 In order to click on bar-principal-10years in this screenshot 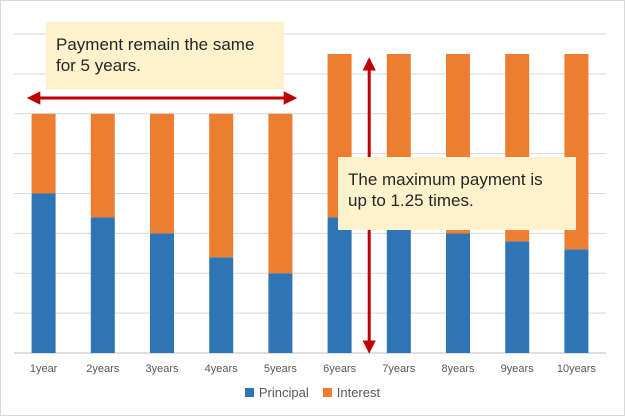, I will do `click(576, 301)`.